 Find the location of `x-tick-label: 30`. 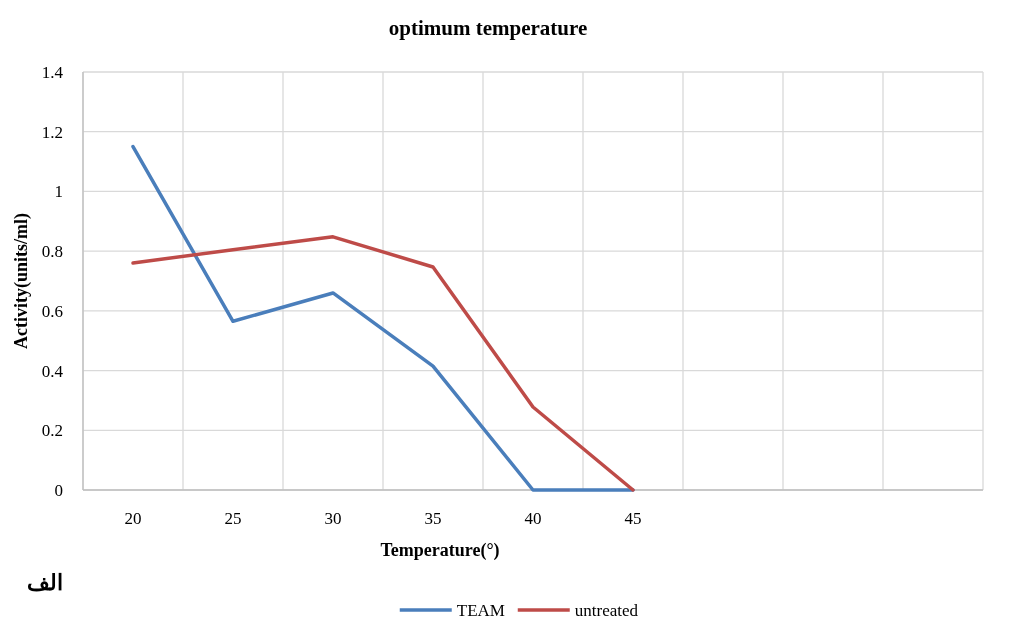

x-tick-label: 30 is located at coordinates (333, 518).